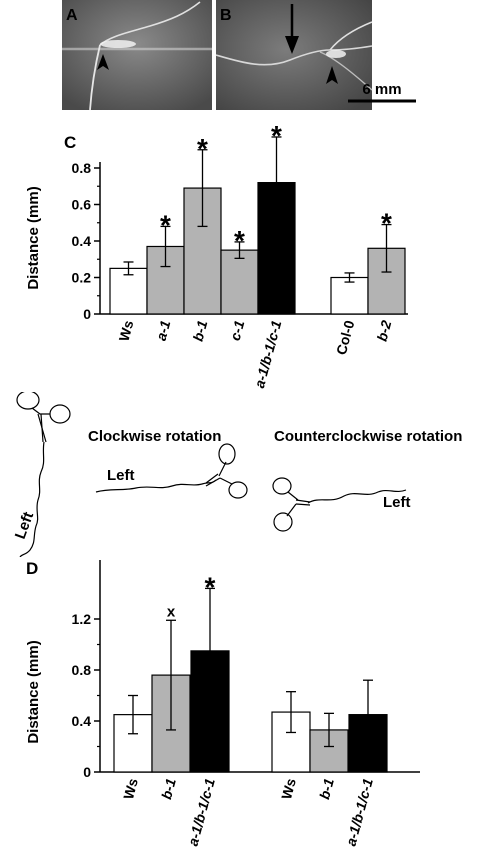 This screenshot has height=856, width=488. I want to click on y-tick-label: 0.6, so click(82, 205).